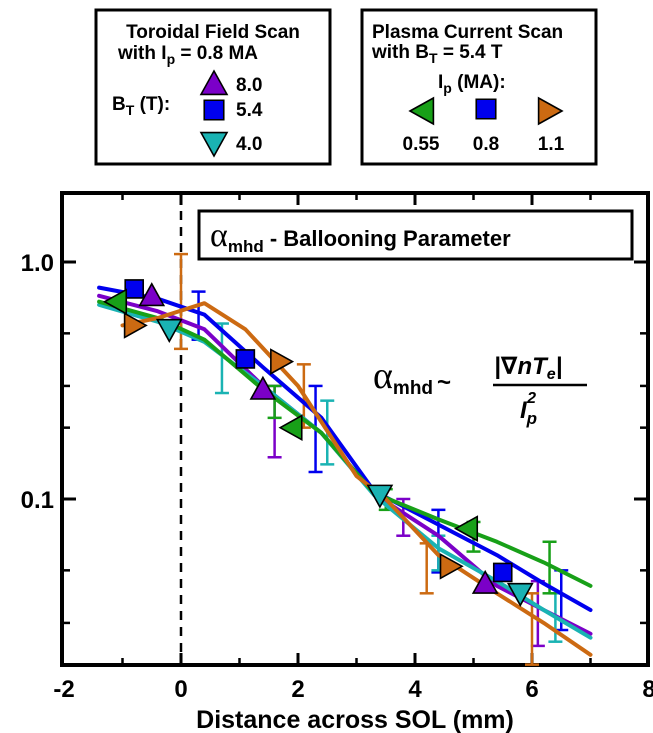 The image size is (653, 733). What do you see at coordinates (141, 106) in the screenshot?
I see `legend-left-group-label: BT (T):` at bounding box center [141, 106].